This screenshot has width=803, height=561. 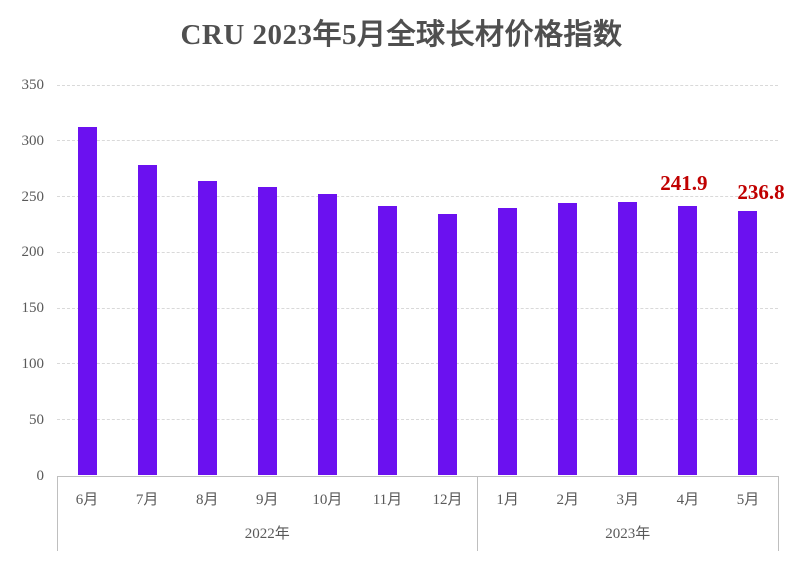 I want to click on bar-value-label: 236.8, so click(x=761, y=192).